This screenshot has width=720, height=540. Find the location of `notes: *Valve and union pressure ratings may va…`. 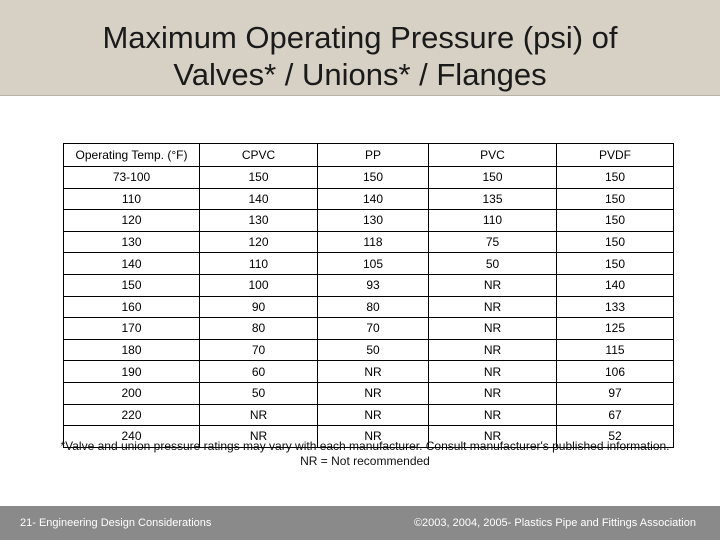

notes: *Valve and union pressure ratings may va… is located at coordinates (365, 454).